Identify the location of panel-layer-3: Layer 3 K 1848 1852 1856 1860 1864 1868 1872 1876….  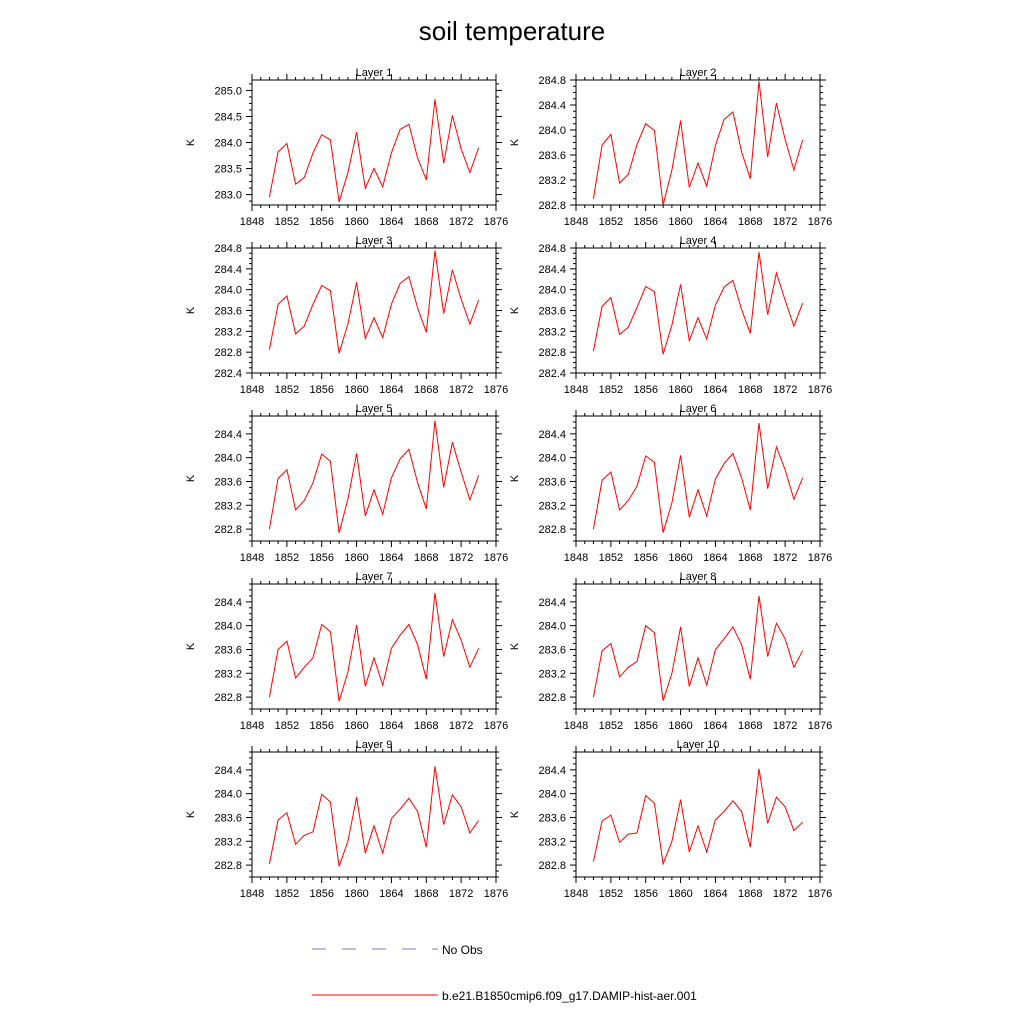
(346, 315).